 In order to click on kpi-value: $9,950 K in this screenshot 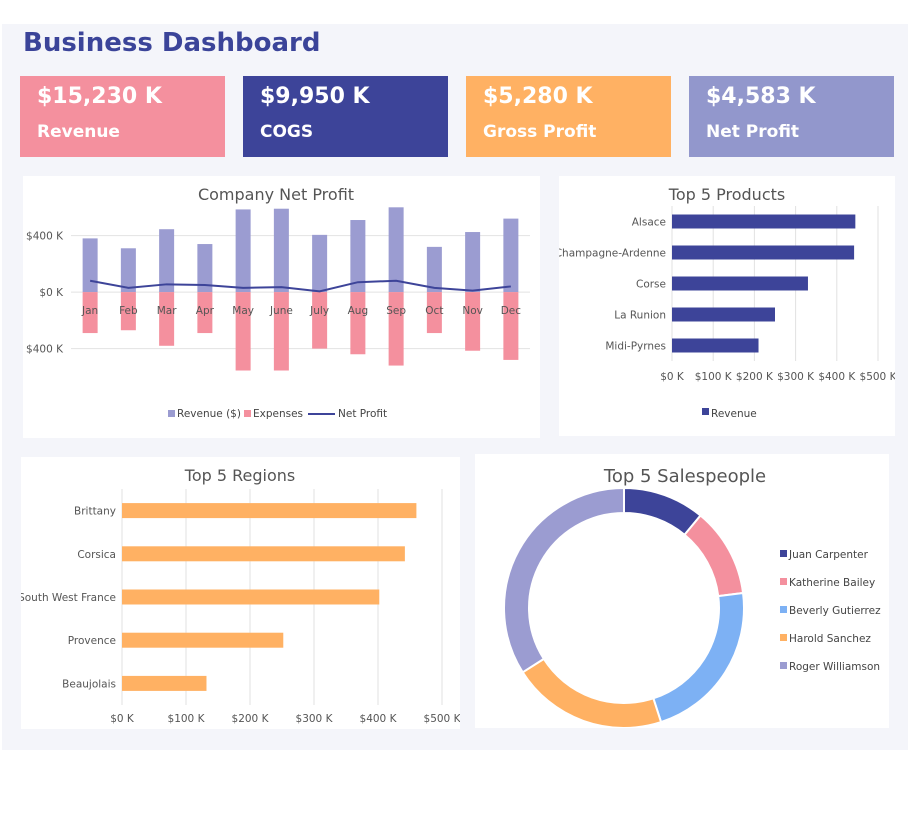, I will do `click(315, 96)`.